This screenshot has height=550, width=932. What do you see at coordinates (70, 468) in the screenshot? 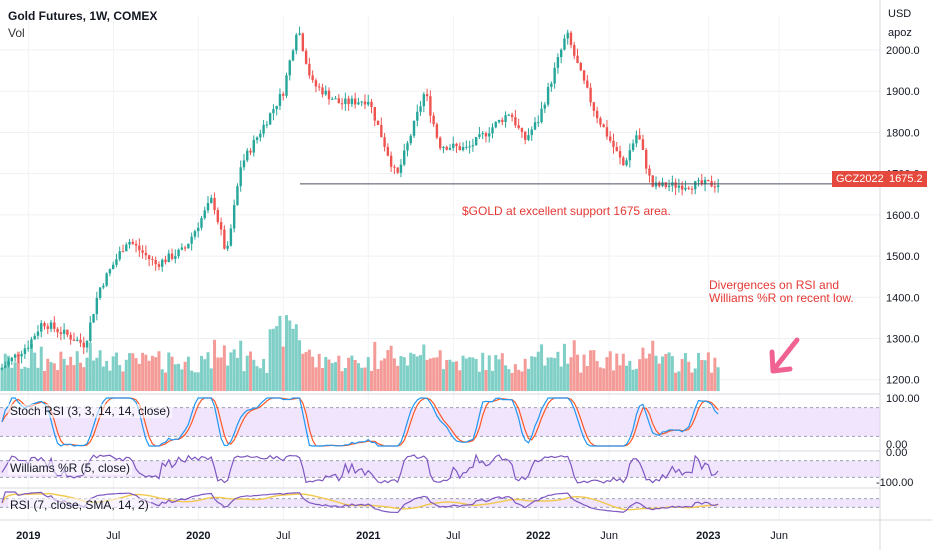
I see `williams-r-label: Williams %R (5, close)` at bounding box center [70, 468].